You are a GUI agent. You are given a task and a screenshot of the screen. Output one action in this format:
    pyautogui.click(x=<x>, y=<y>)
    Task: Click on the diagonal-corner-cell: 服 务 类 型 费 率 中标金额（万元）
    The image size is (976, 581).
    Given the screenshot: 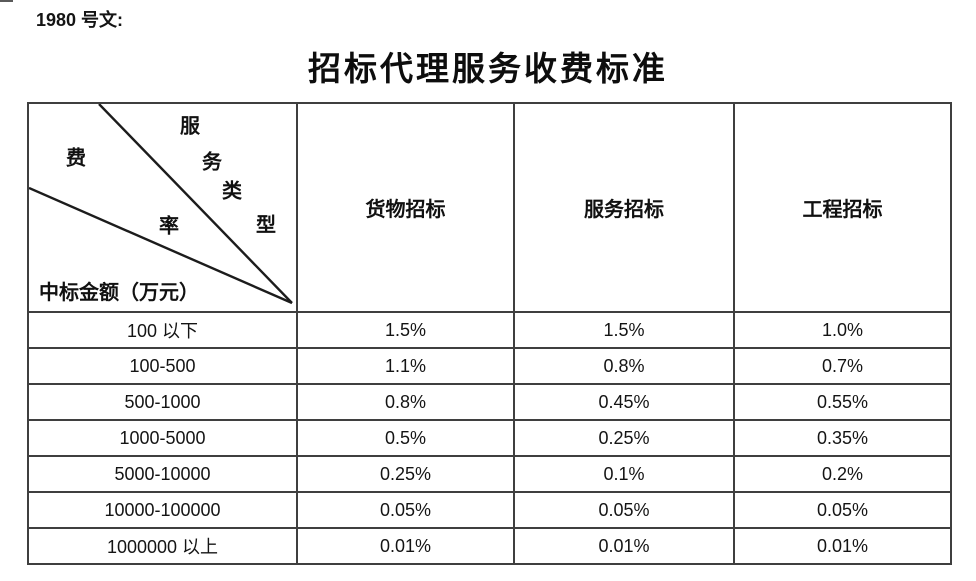 What is the action you would take?
    pyautogui.click(x=162, y=207)
    